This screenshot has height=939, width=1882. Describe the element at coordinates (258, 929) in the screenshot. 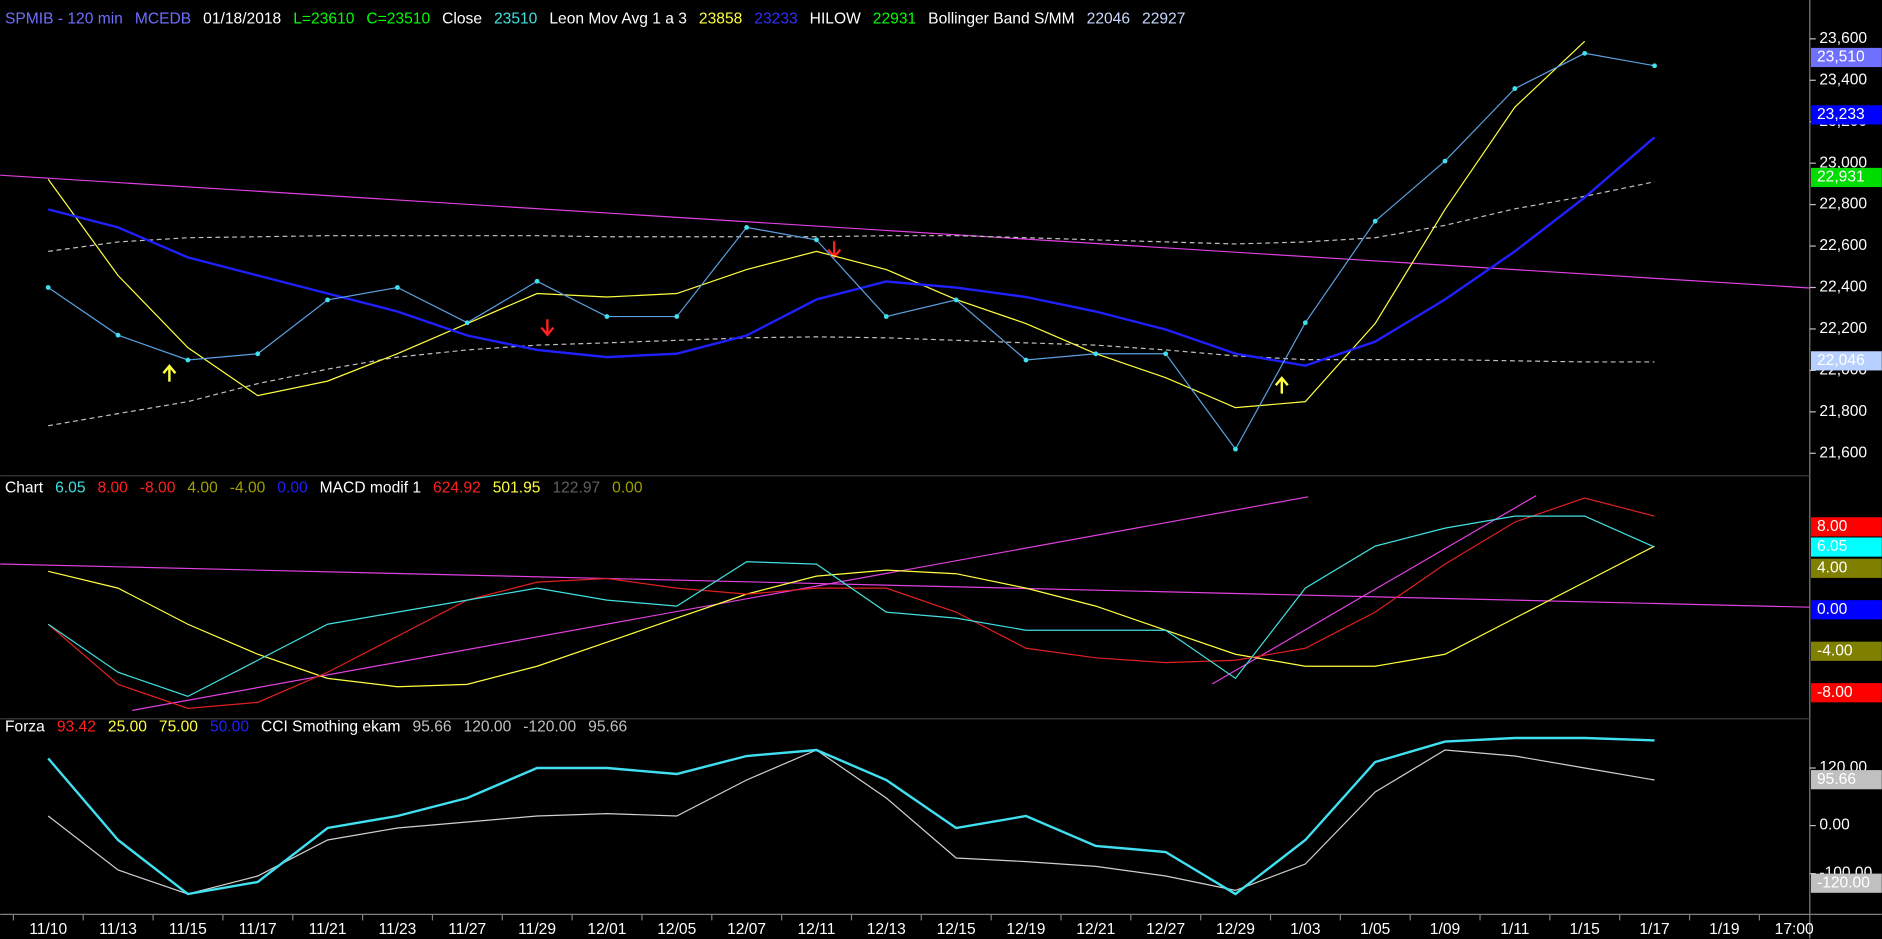

I see `x-tick-label: 11/17` at that location.